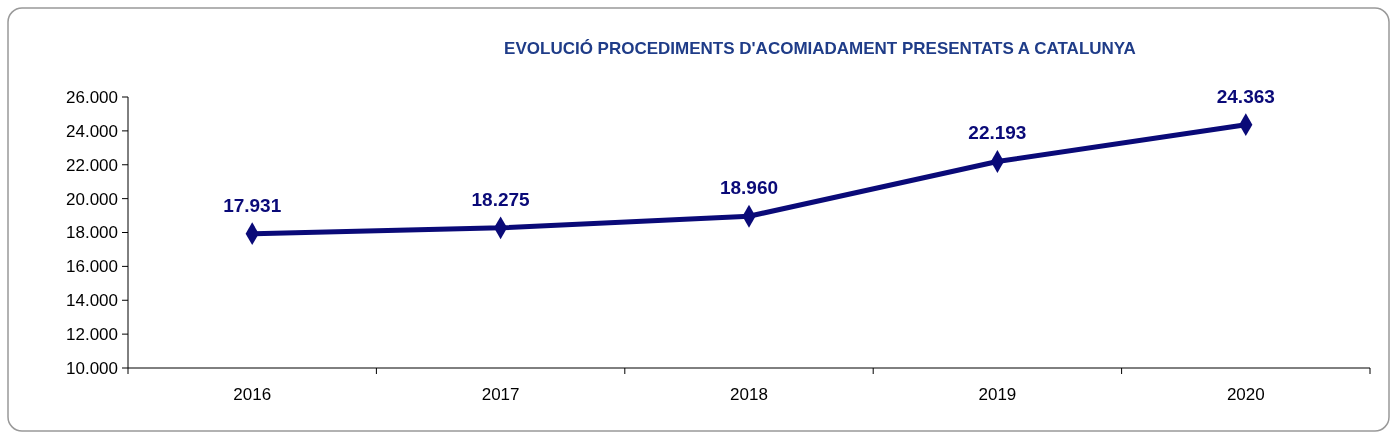 This screenshot has height=437, width=1397. Describe the element at coordinates (92, 301) in the screenshot. I see `y-tick-label: 14.000` at that location.